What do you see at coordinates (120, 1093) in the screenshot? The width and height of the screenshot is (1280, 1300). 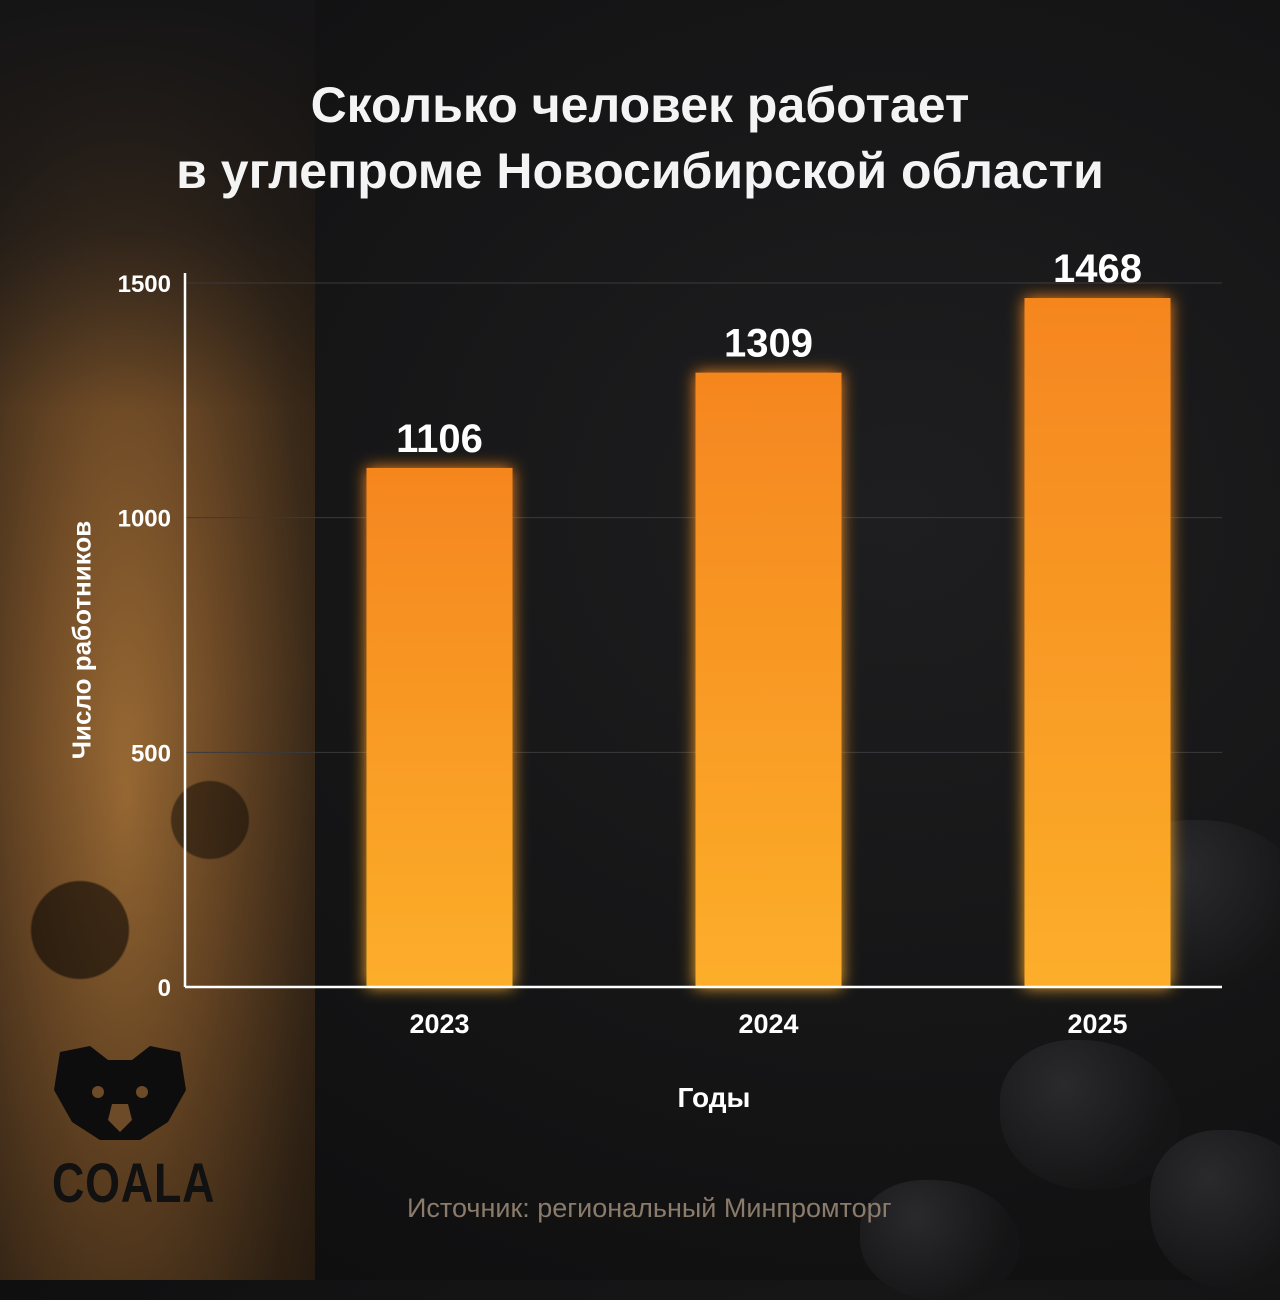 I see `koala-icon` at bounding box center [120, 1093].